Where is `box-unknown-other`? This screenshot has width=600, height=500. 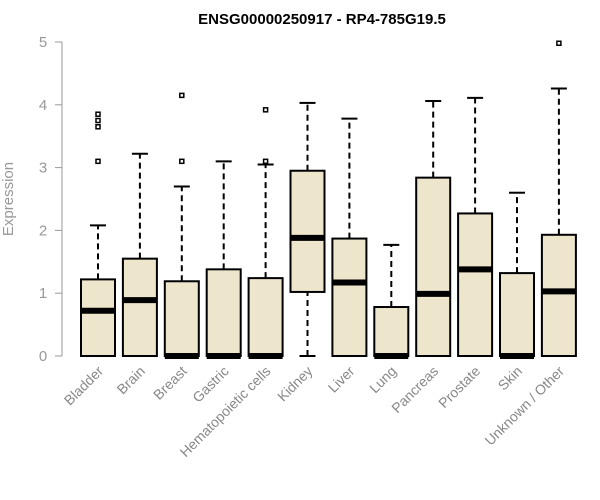 box-unknown-other is located at coordinates (558, 199).